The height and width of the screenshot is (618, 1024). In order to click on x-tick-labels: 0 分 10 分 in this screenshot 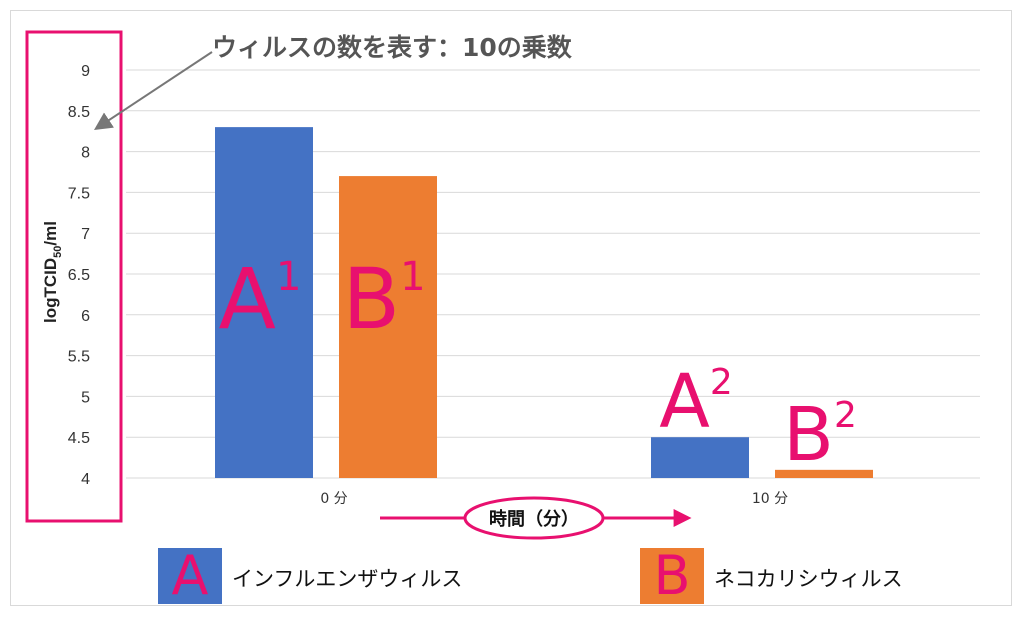, I will do `click(554, 499)`.